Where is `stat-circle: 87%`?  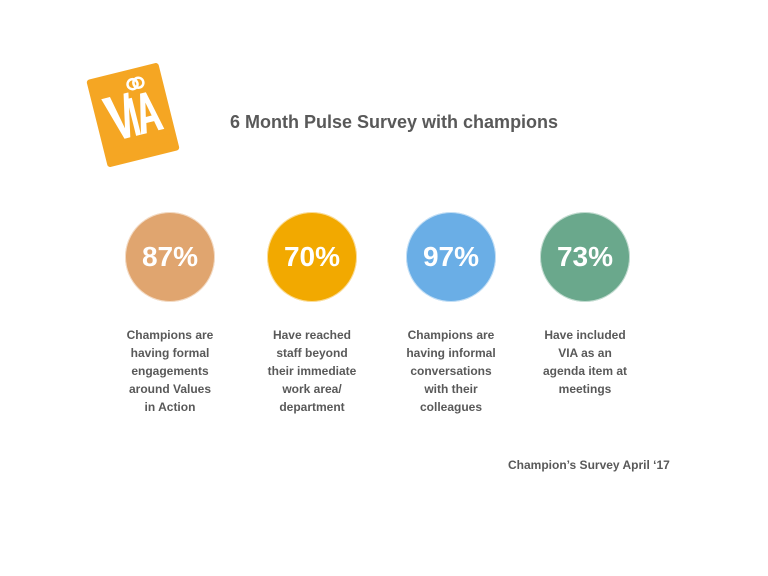
stat-circle: 87% is located at coordinates (170, 257).